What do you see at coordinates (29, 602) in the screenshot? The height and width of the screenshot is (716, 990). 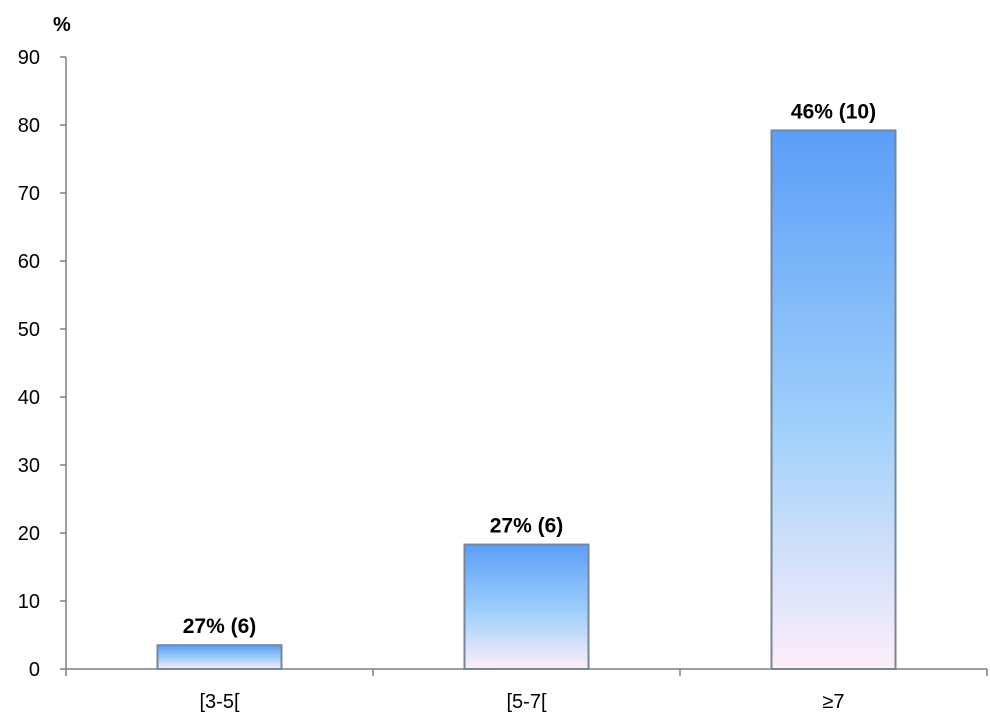 I see `y-tick-label: 10` at bounding box center [29, 602].